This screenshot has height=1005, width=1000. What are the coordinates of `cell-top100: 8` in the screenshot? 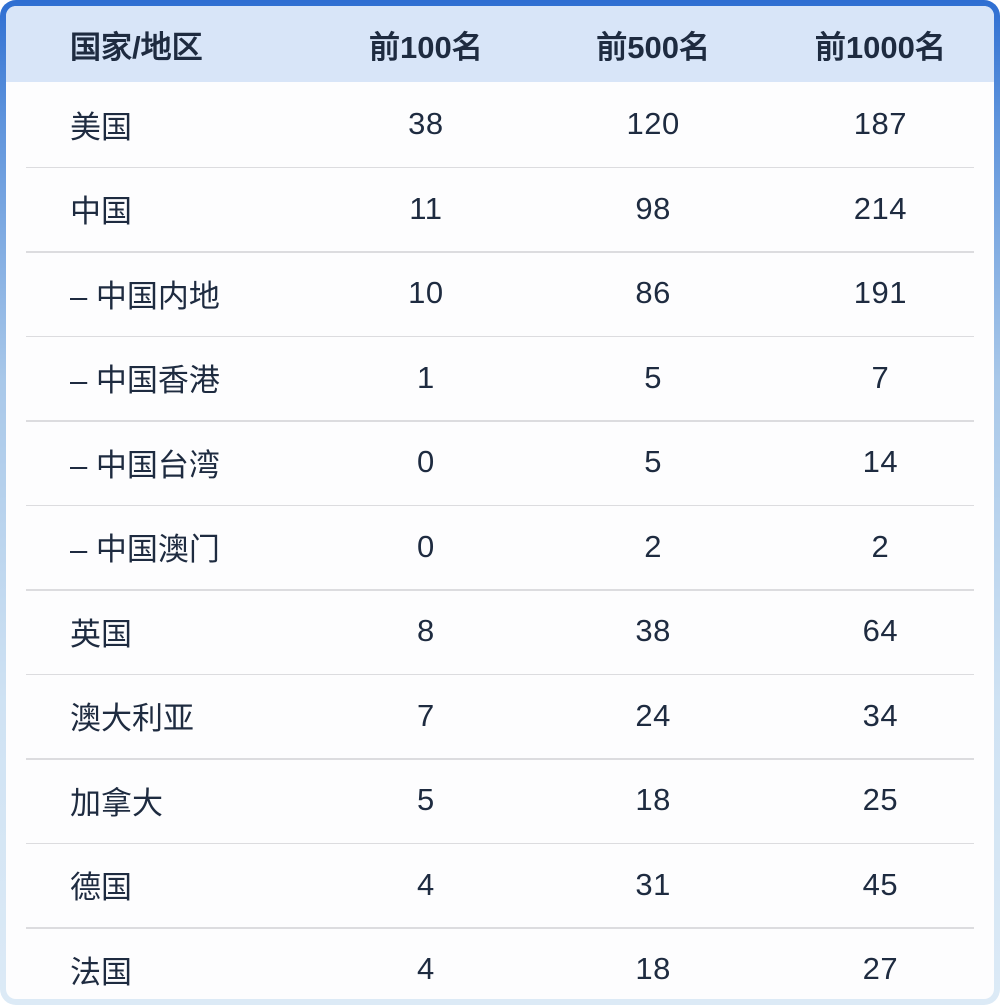 It's located at (426, 631).